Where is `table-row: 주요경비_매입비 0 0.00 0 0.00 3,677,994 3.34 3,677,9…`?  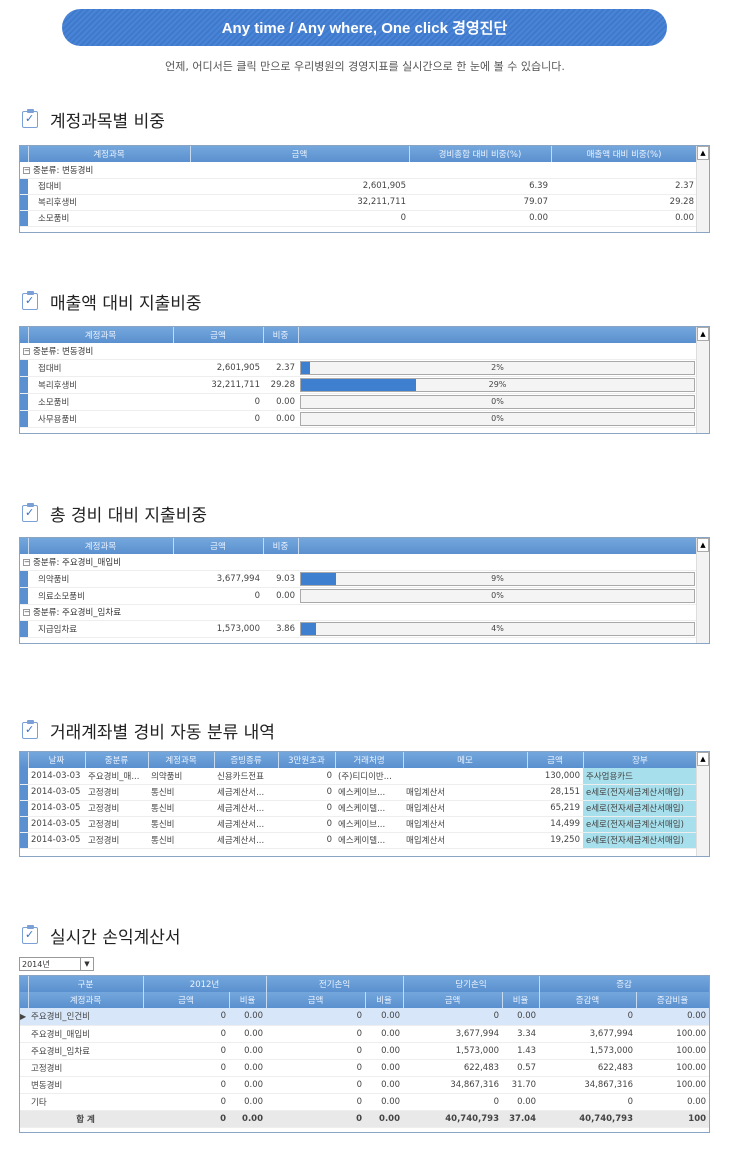
table-row: 주요경비_매입비 0 0.00 0 0.00 3,677,994 3.34 3,677,9… is located at coordinates (364, 1034).